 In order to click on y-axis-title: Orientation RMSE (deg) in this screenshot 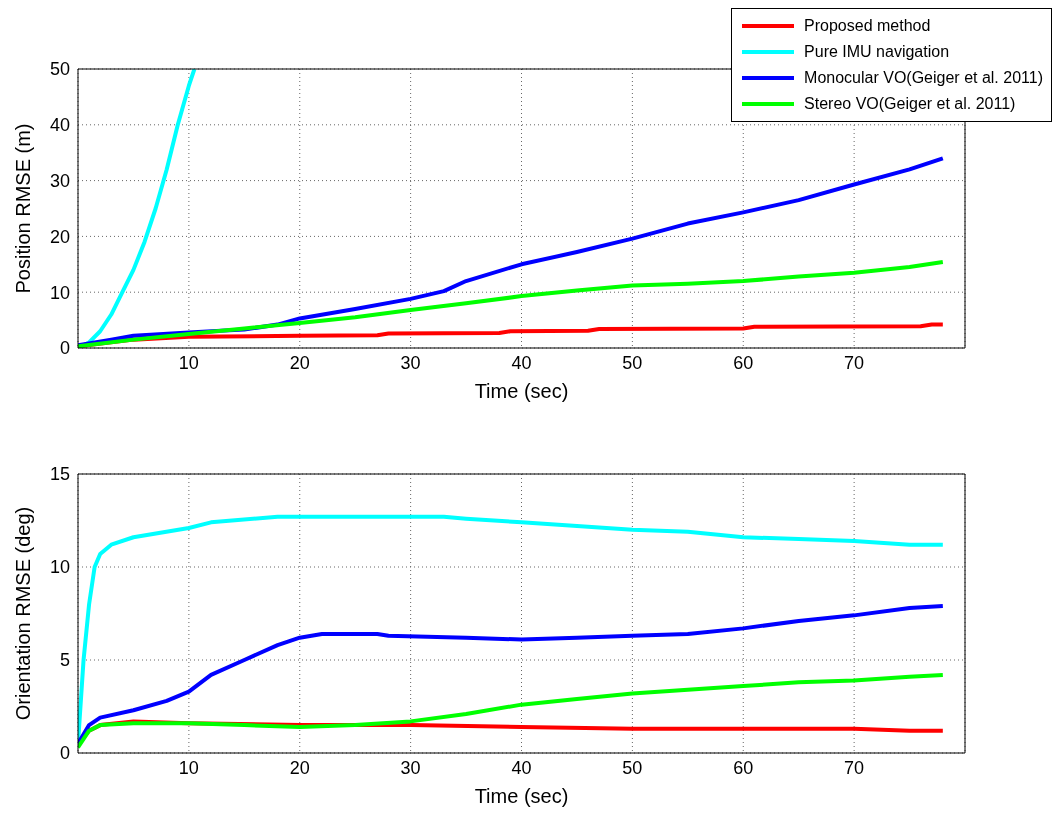, I will do `click(23, 613)`.